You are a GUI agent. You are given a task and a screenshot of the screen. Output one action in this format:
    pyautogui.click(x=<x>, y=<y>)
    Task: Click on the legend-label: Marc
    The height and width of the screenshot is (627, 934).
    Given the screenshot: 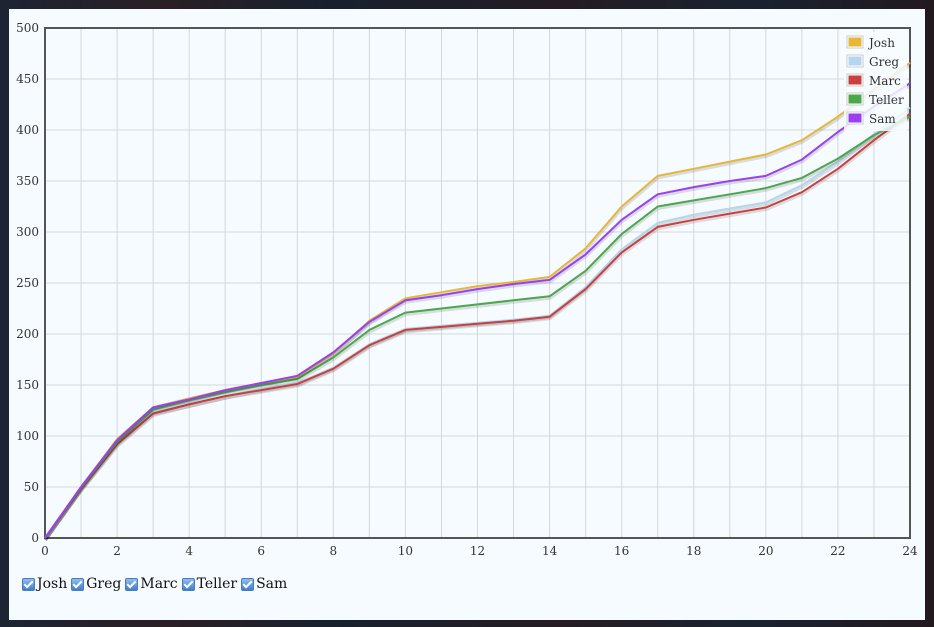 What is the action you would take?
    pyautogui.click(x=885, y=81)
    